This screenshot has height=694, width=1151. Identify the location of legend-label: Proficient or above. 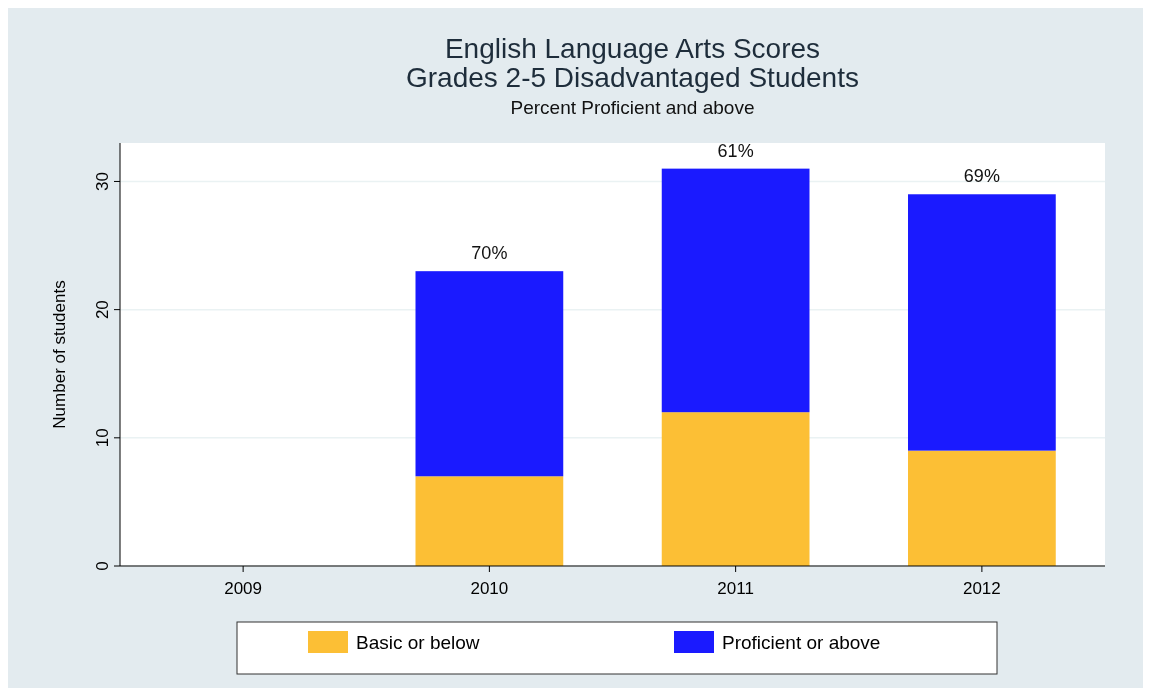
(801, 642).